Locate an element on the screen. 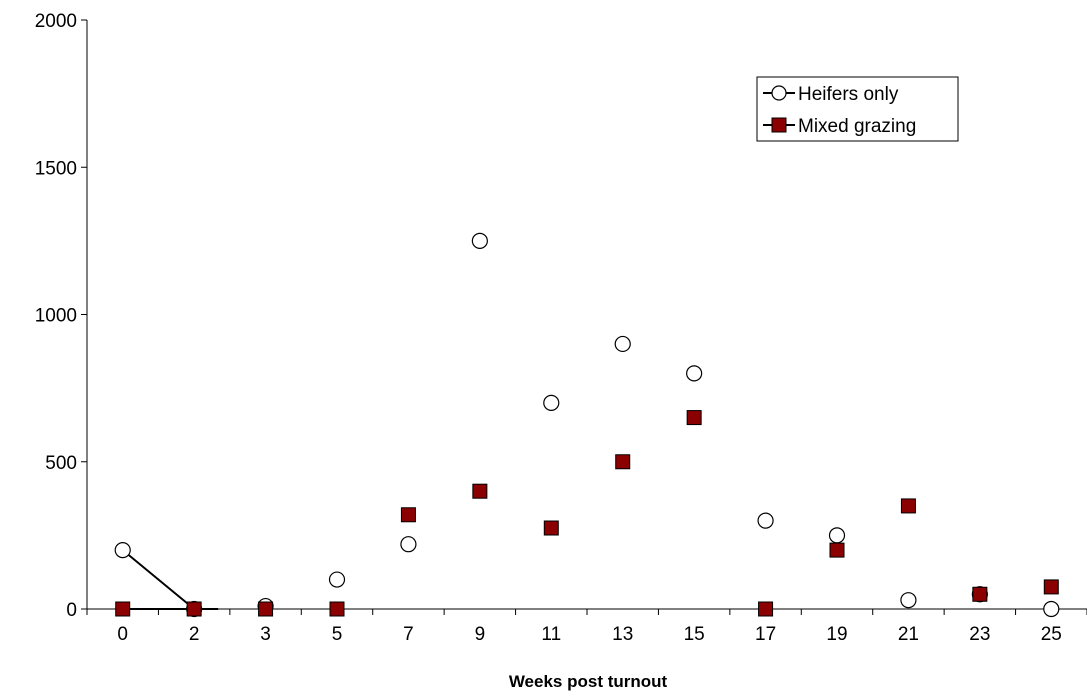 Image resolution: width=1087 pixels, height=693 pixels. legend-label: Mixed grazing is located at coordinates (857, 126).